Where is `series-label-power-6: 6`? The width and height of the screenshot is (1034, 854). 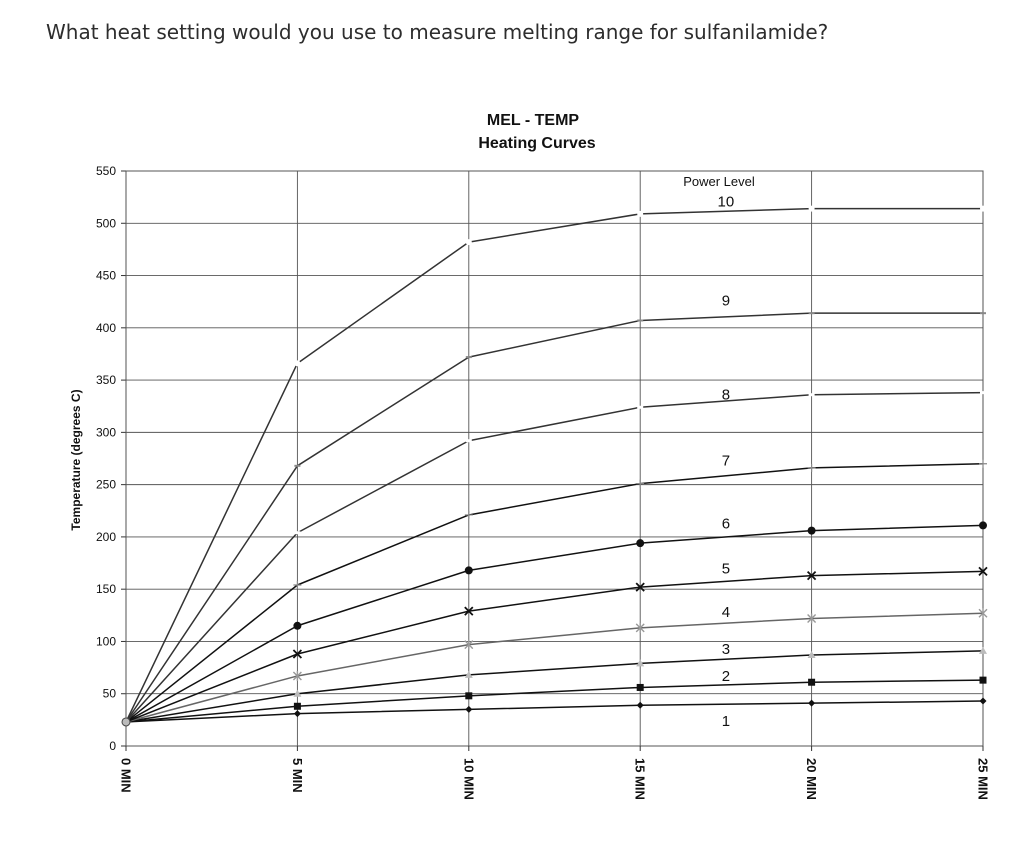
series-label-power-6: 6 is located at coordinates (726, 523).